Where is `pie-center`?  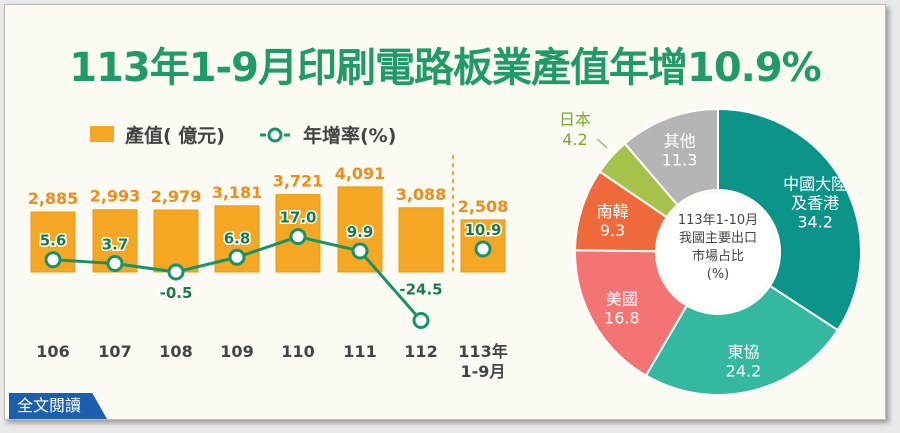
pie-center is located at coordinates (718, 252).